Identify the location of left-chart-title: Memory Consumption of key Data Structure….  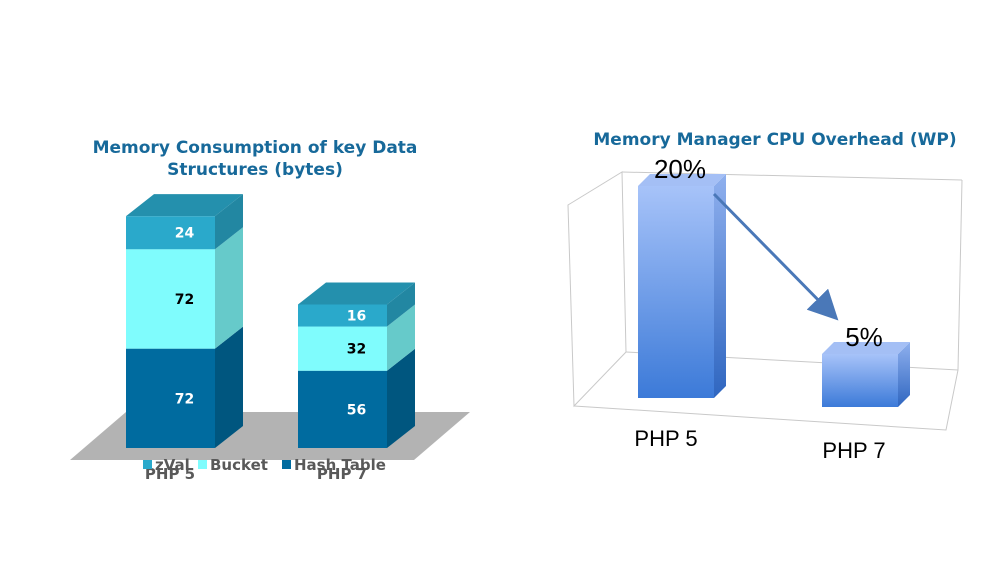
(255, 159).